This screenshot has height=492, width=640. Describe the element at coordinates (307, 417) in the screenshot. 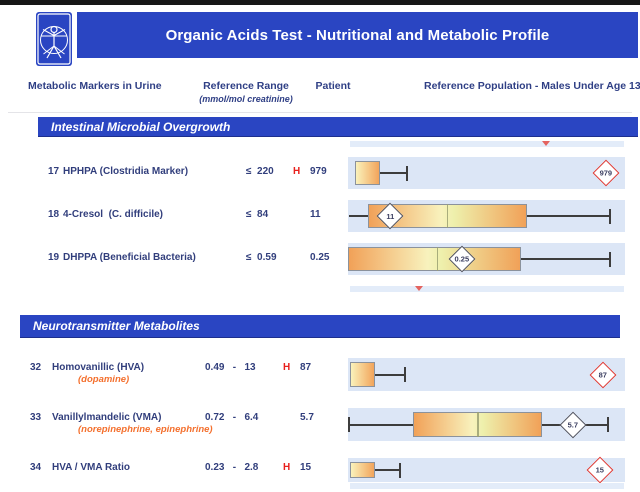

I see `patient-value: 5.7` at that location.